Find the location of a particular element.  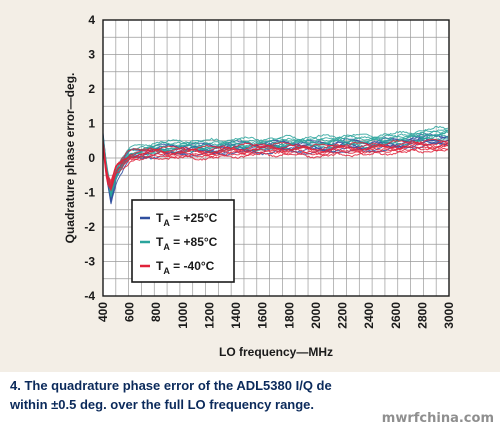

x-tick-label: 600 is located at coordinates (130, 312).